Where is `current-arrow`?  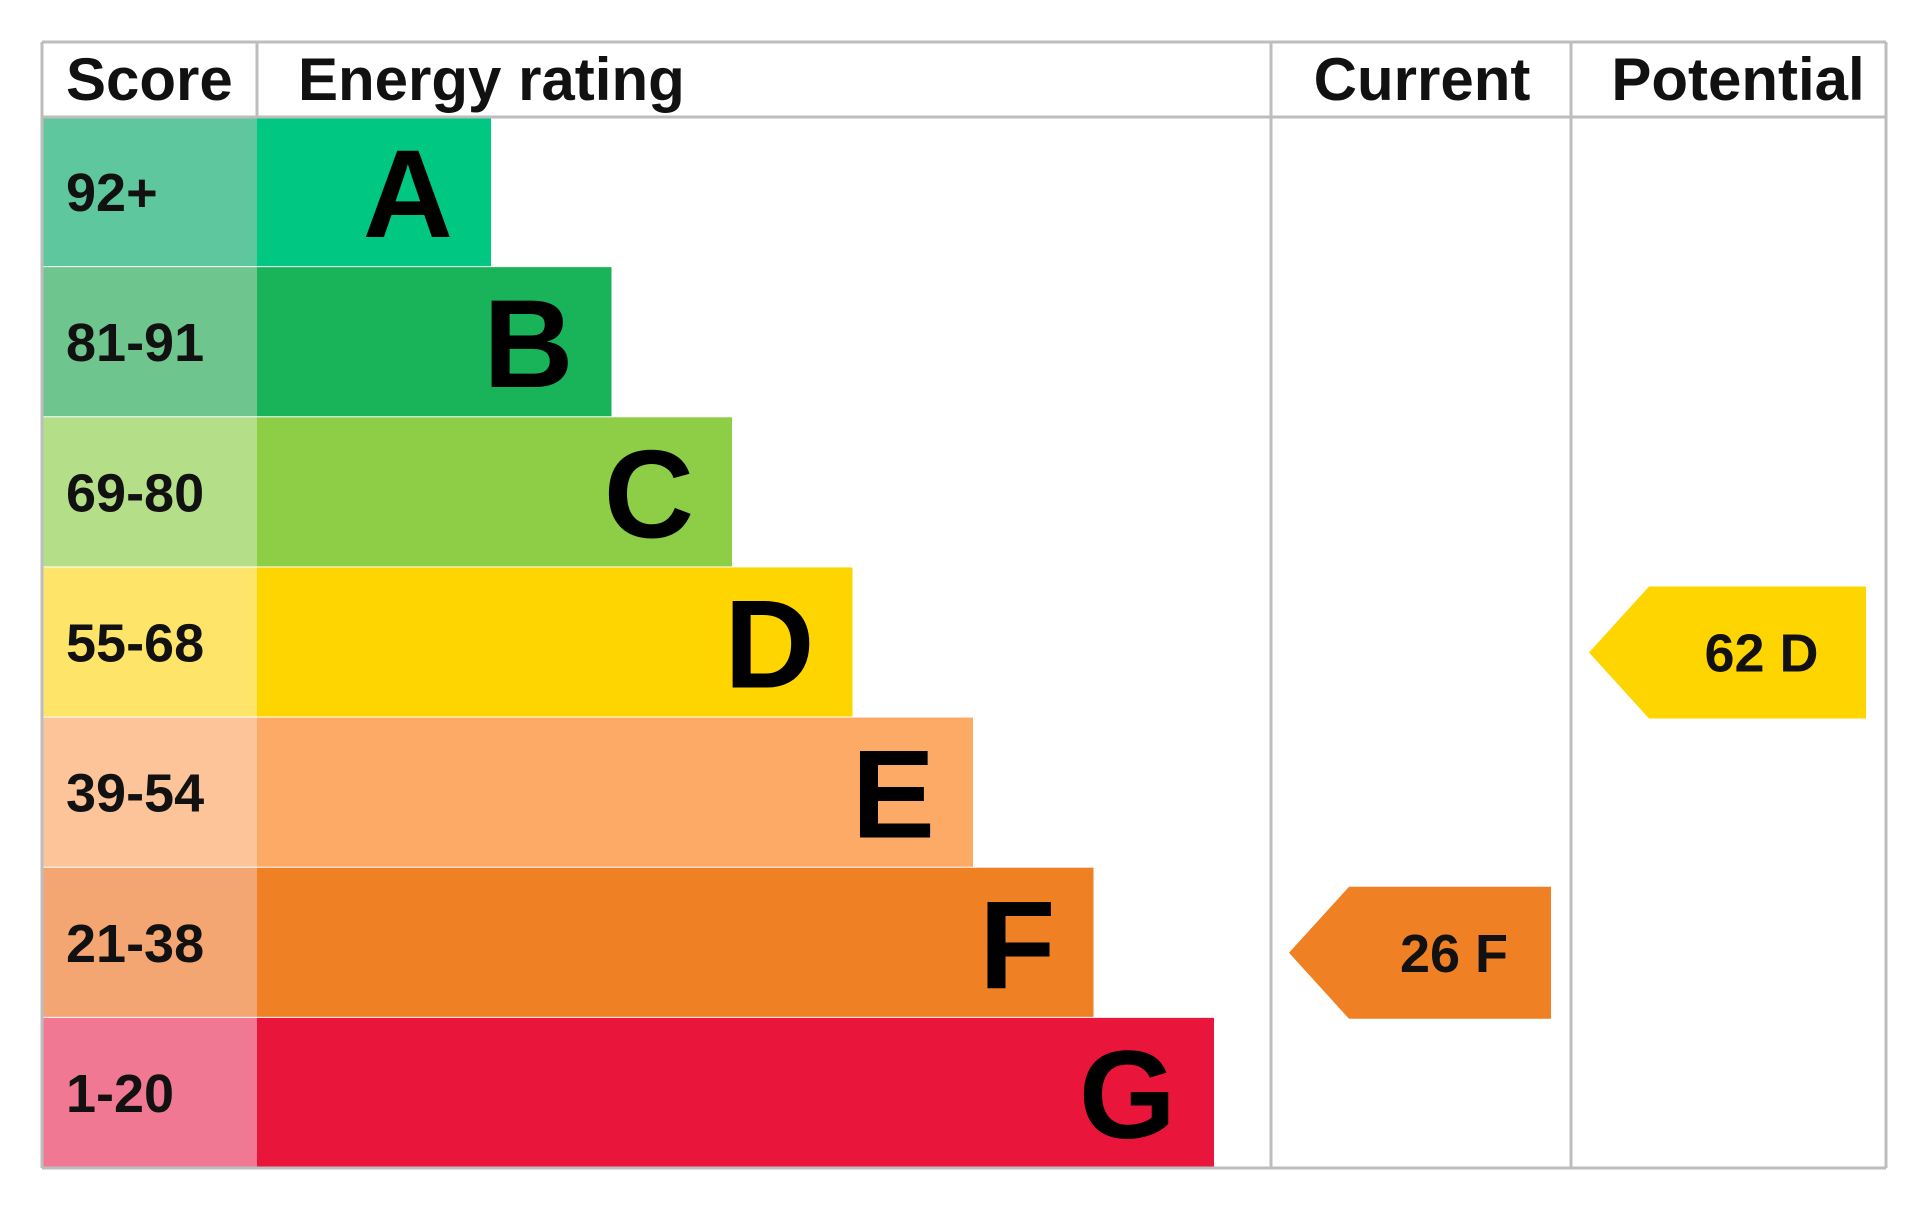
current-arrow is located at coordinates (1420, 952).